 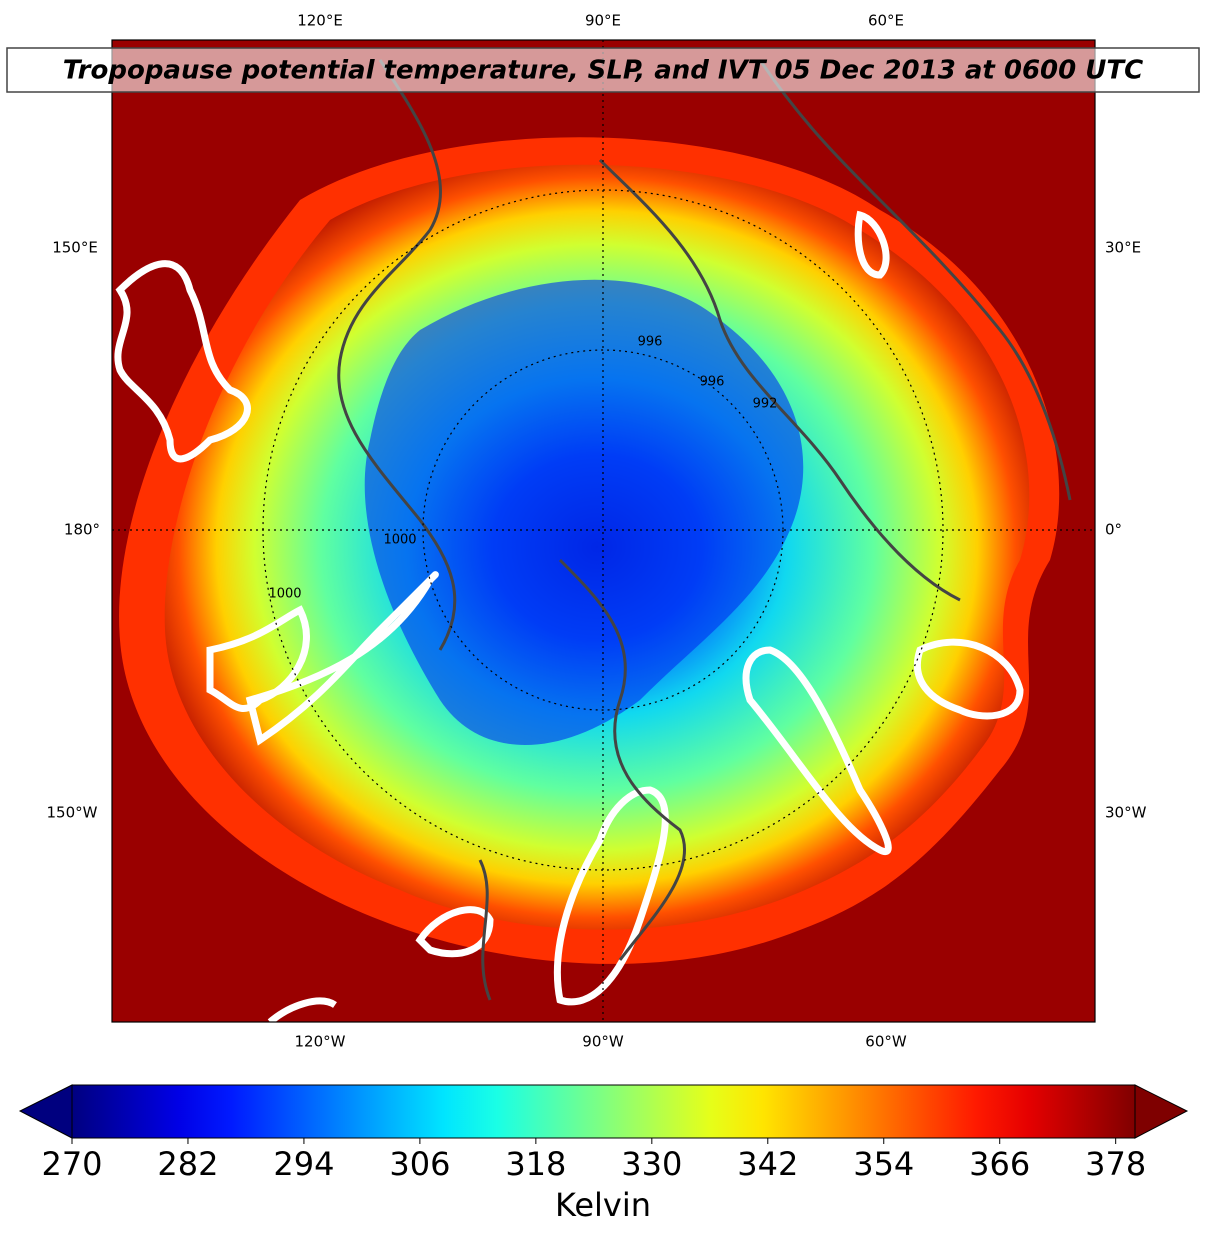 What do you see at coordinates (584, 512) in the screenshot?
I see `cold-core` at bounding box center [584, 512].